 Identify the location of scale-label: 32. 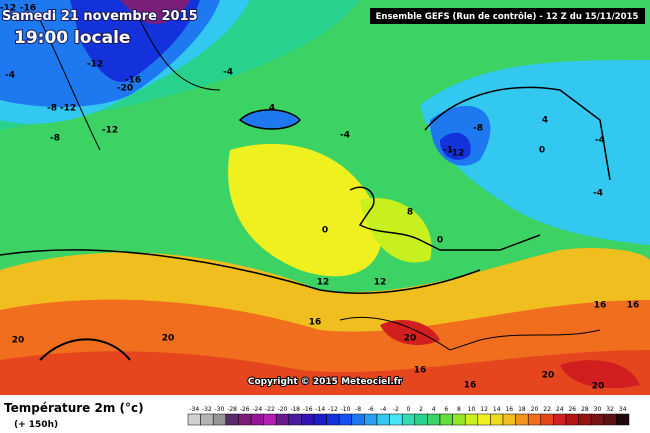
(610, 409).